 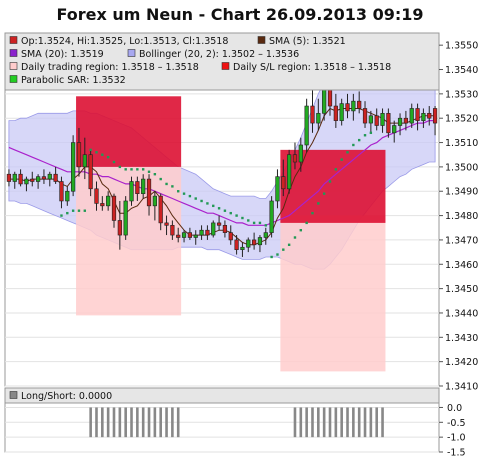 What do you see at coordinates (456, 438) in the screenshot?
I see `longshort-tick-label: -1.0` at bounding box center [456, 438].